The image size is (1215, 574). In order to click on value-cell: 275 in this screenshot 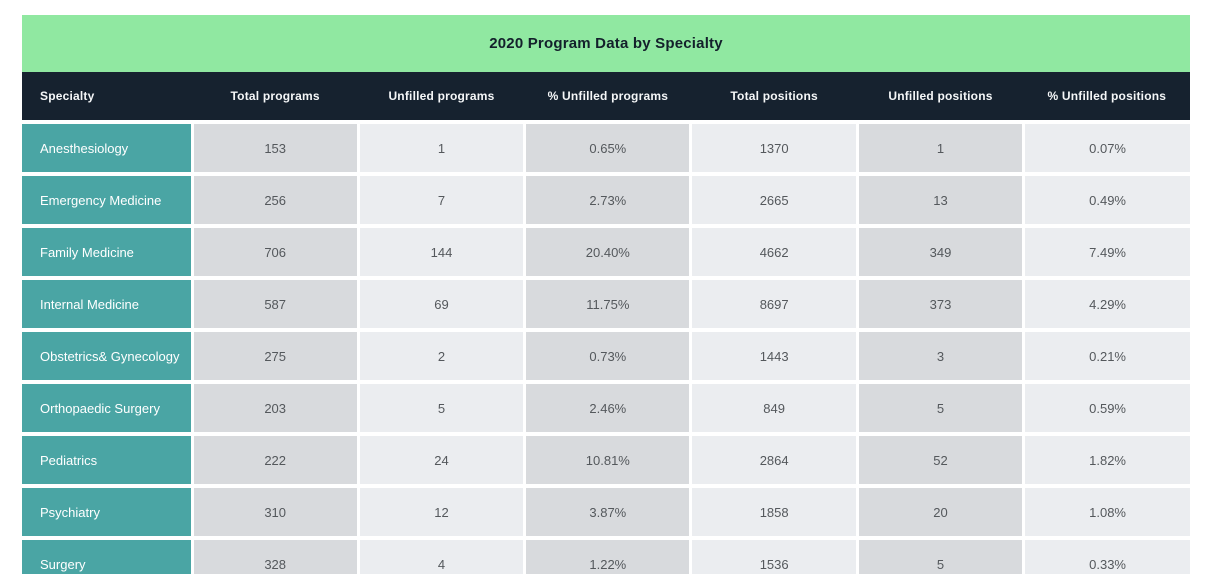, I will do `click(275, 355)`.